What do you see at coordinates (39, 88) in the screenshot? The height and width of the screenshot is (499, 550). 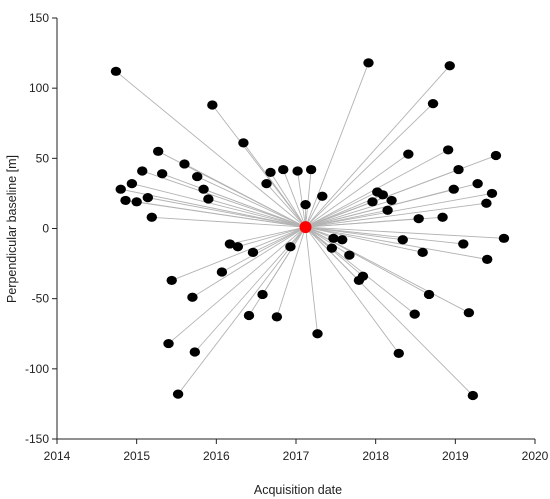 I see `y-tick-label: 100` at bounding box center [39, 88].